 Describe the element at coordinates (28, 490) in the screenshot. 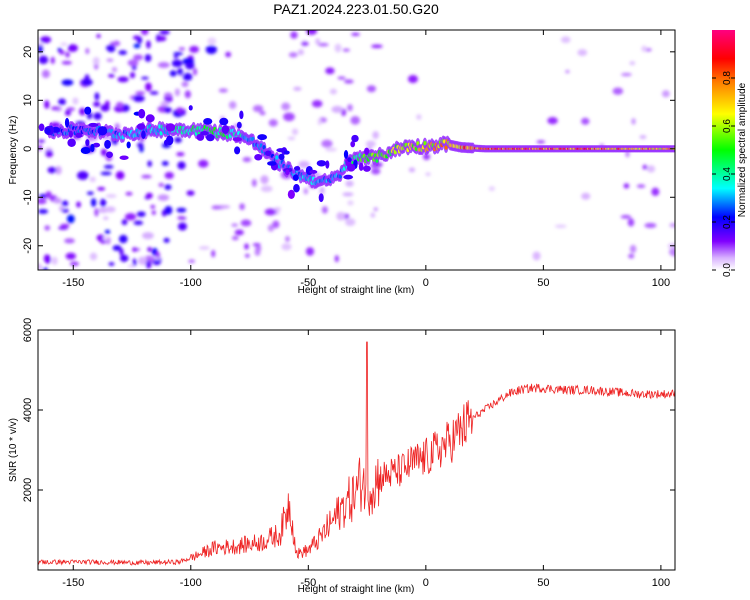

I see `snr-y-tick-label: 2000` at that location.